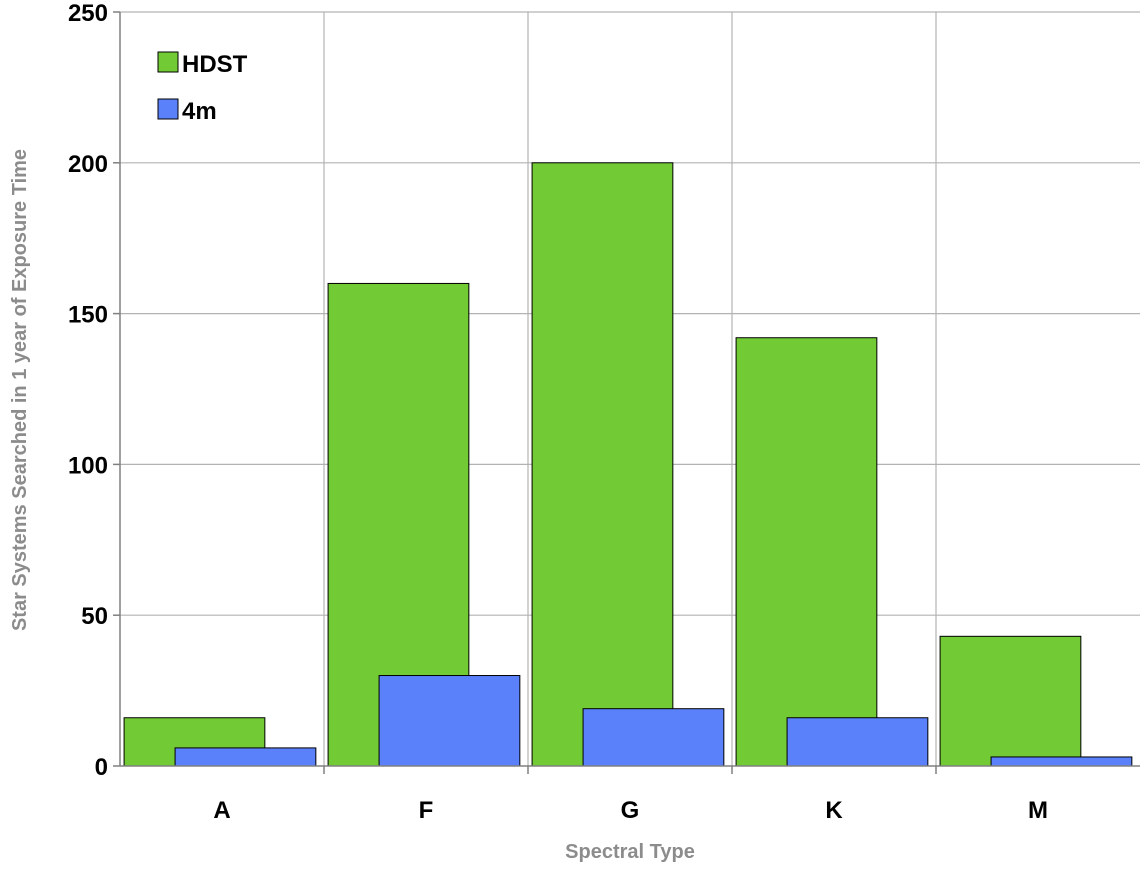 The image size is (1140, 869). Describe the element at coordinates (653, 737) in the screenshot. I see `bar-4m-g` at that location.